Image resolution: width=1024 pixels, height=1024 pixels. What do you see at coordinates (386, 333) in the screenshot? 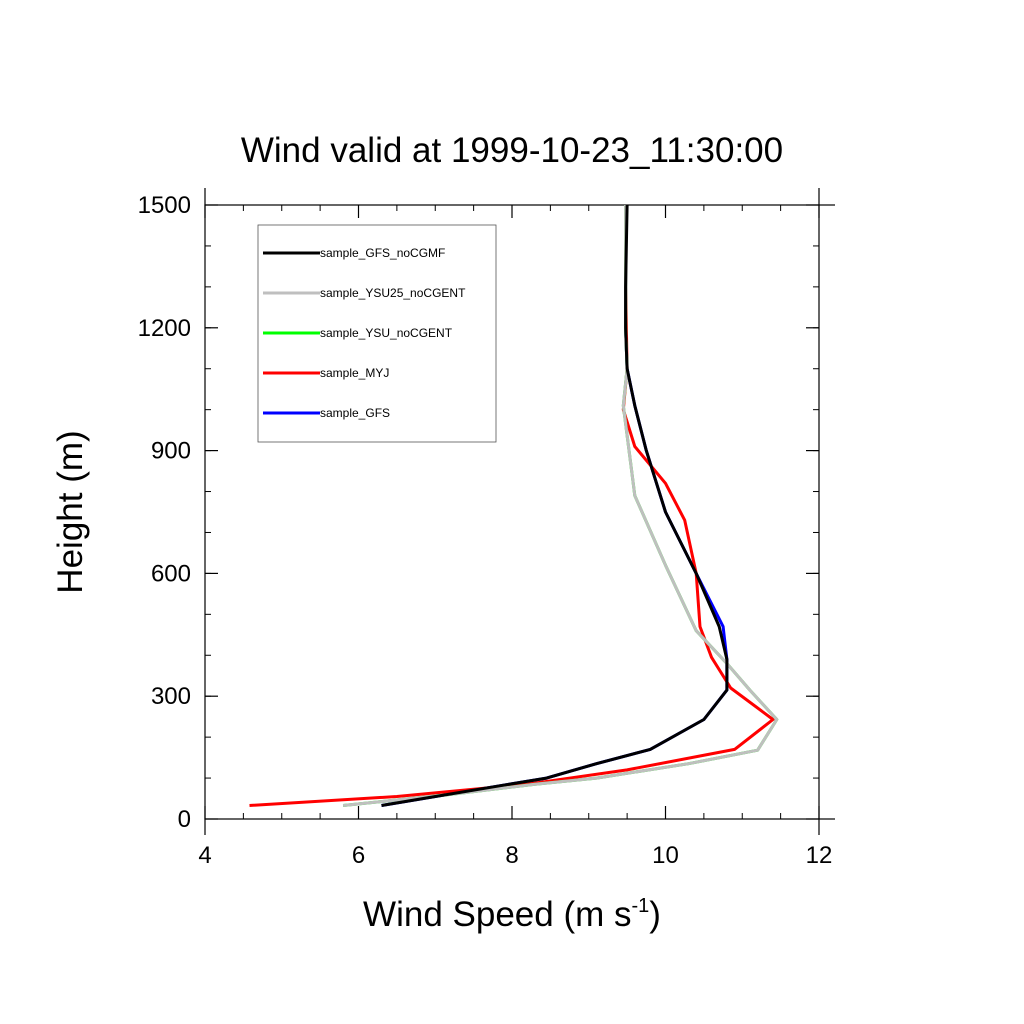
I see `legend-label: sample_YSU_noCGENT` at bounding box center [386, 333].